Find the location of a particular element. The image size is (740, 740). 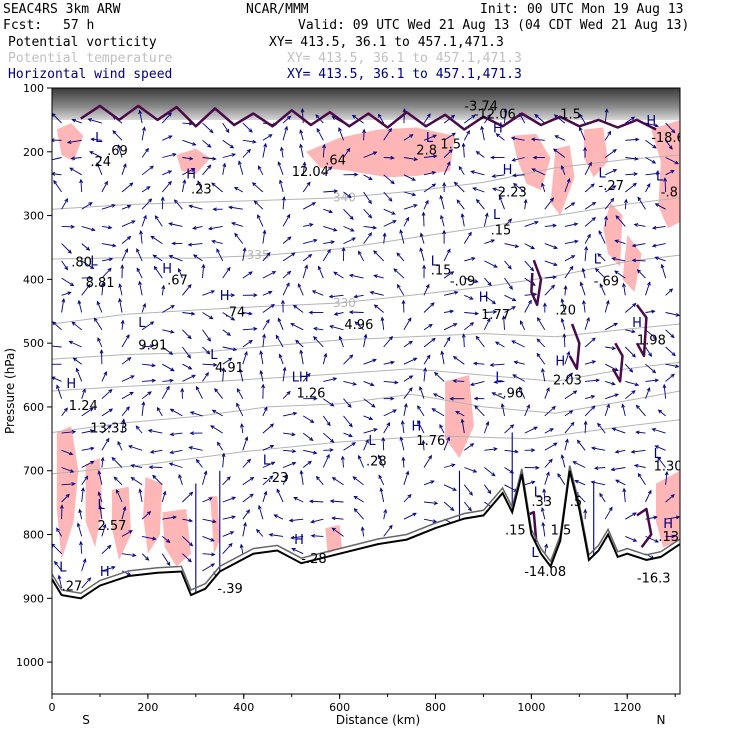

field-label: 8.81 is located at coordinates (100, 283).